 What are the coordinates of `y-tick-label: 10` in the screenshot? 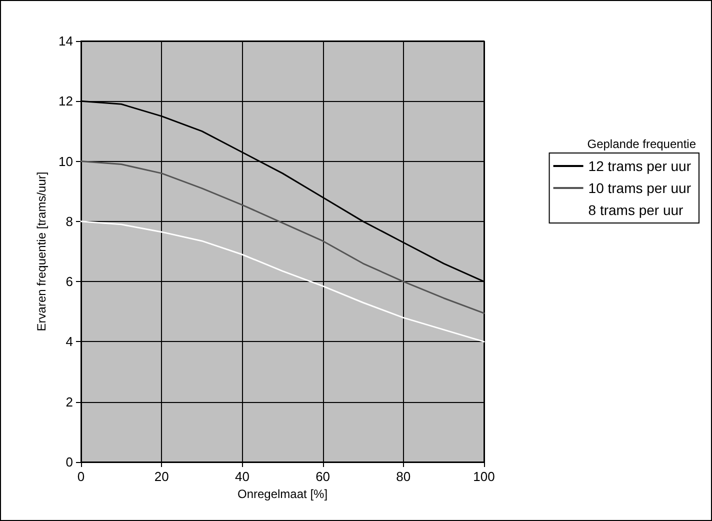 It's located at (65, 161).